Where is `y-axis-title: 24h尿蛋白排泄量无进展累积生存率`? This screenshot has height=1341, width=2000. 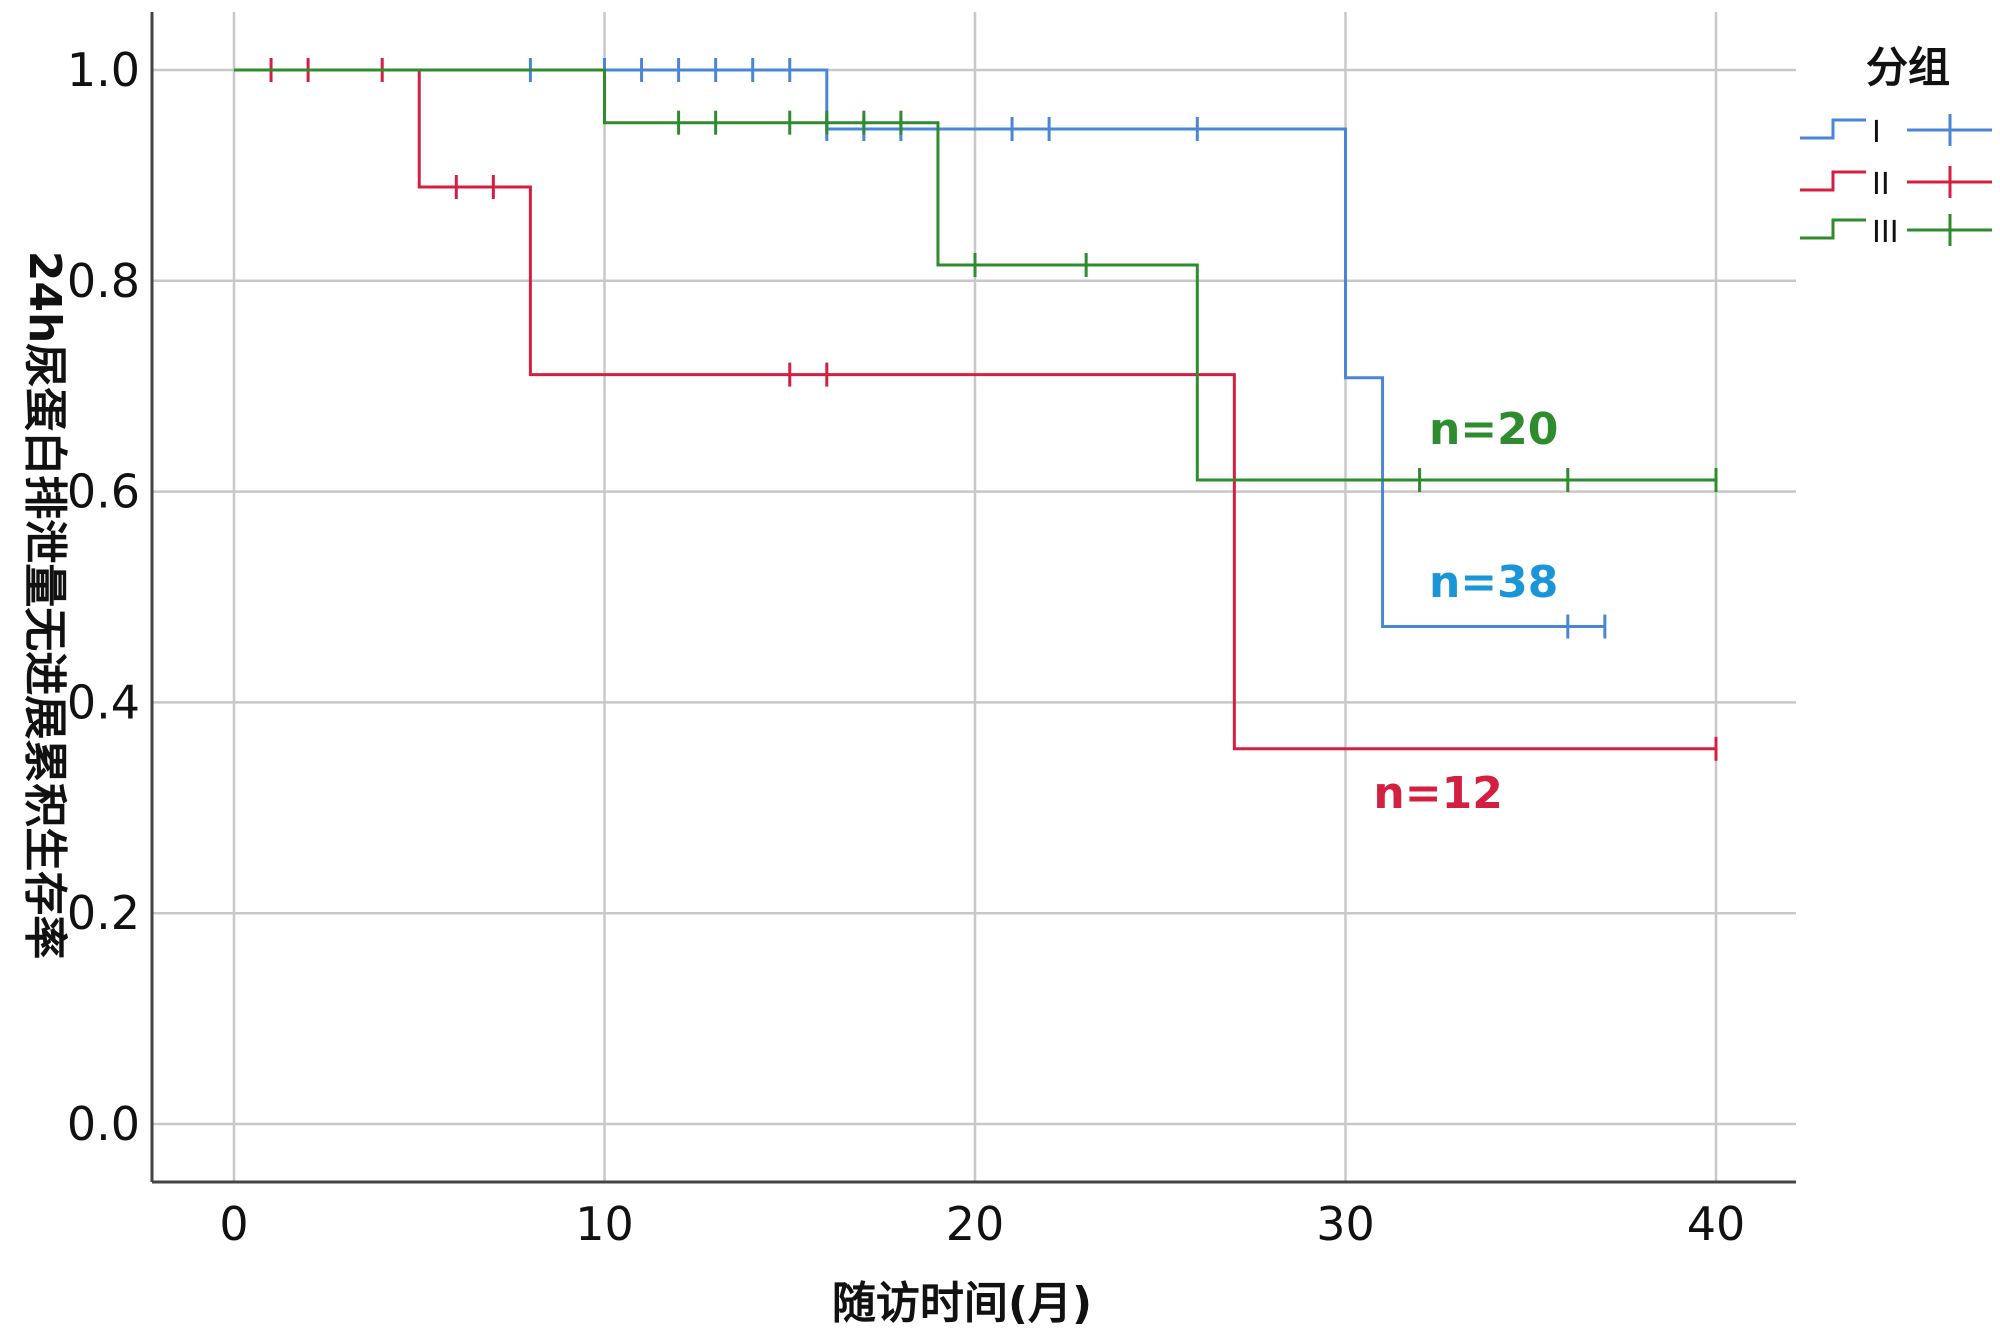 y-axis-title: 24h尿蛋白排泄量无进展累积生存率 is located at coordinates (44, 605).